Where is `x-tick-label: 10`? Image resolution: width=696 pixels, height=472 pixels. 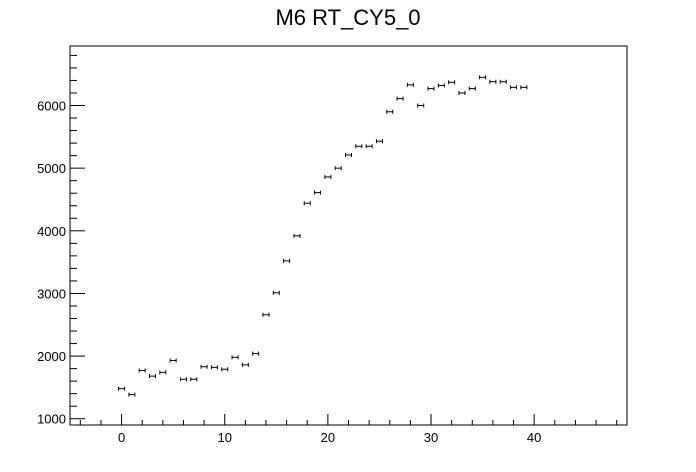
x-tick-label: 10 is located at coordinates (224, 437).